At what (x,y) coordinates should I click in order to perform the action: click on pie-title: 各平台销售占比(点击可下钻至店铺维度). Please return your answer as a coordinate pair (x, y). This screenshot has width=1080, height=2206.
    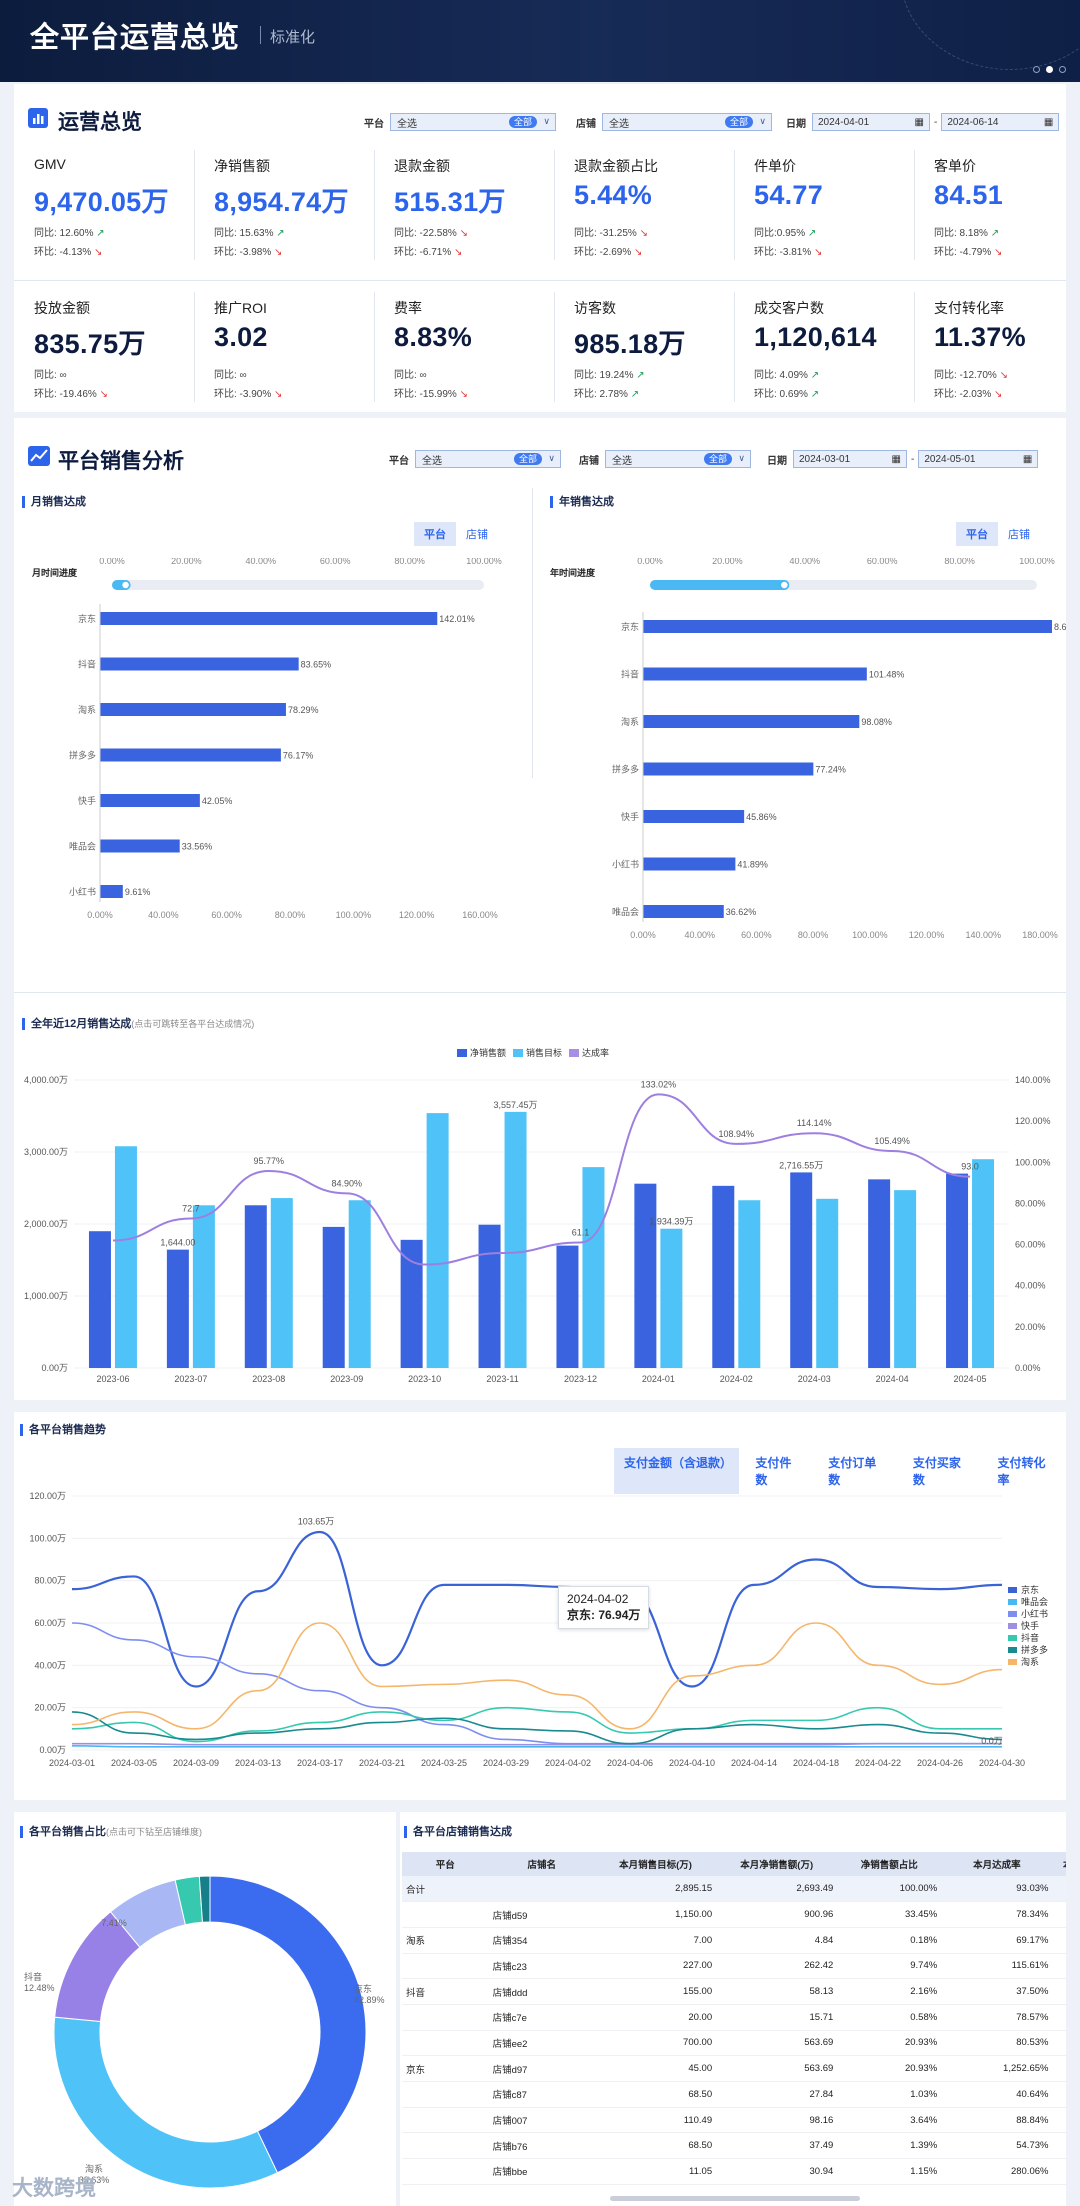
    Looking at the image, I should click on (111, 1832).